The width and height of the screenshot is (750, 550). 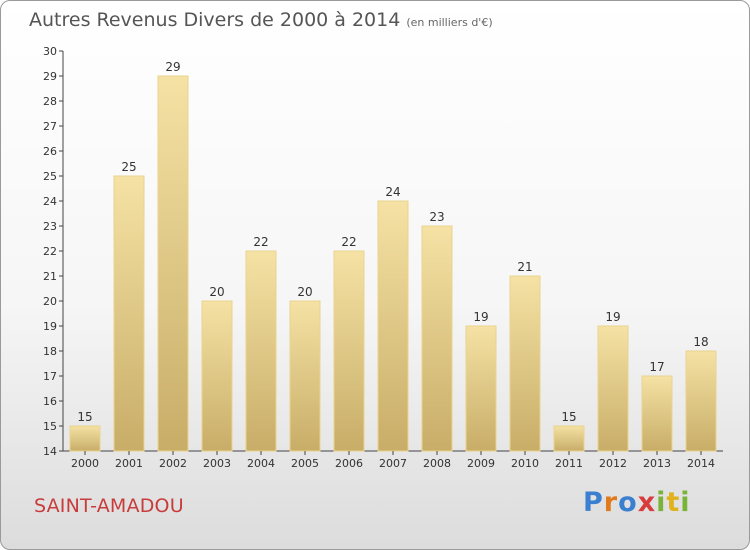 I want to click on data-label: 25, so click(x=128, y=167).